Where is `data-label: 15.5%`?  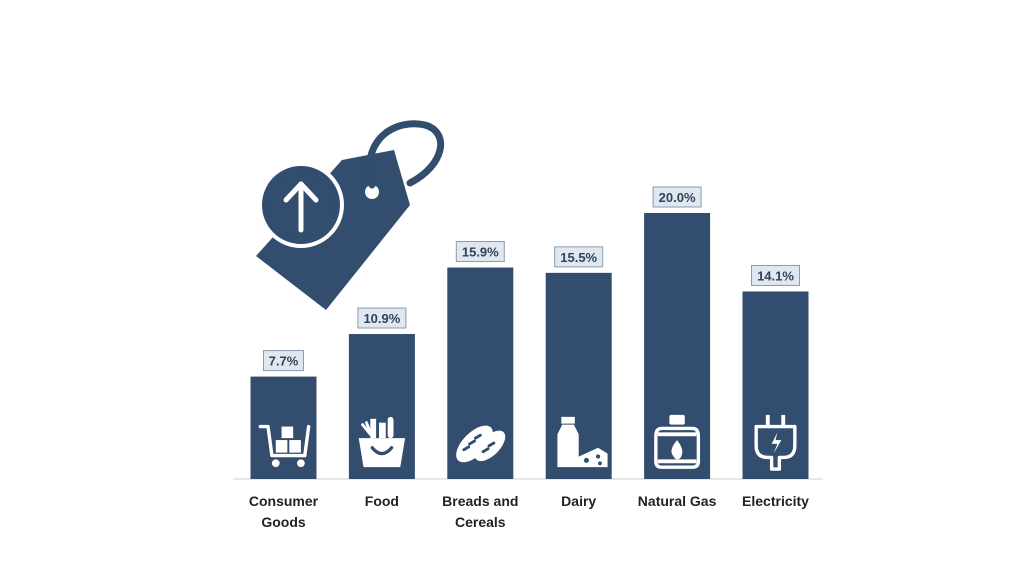 data-label: 15.5% is located at coordinates (579, 257).